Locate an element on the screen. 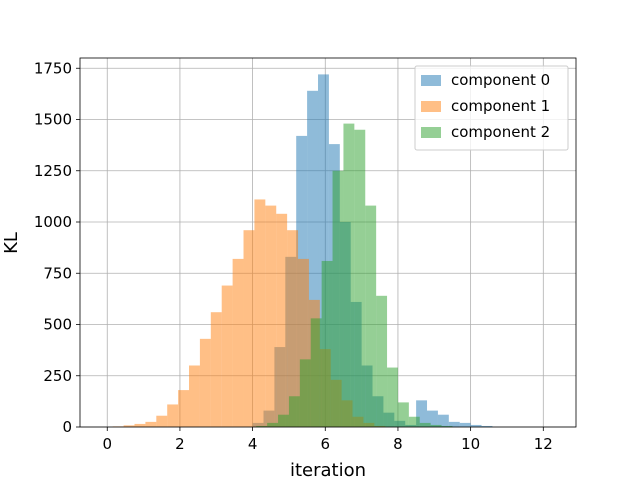  y-tick-label: 750 is located at coordinates (57, 273).